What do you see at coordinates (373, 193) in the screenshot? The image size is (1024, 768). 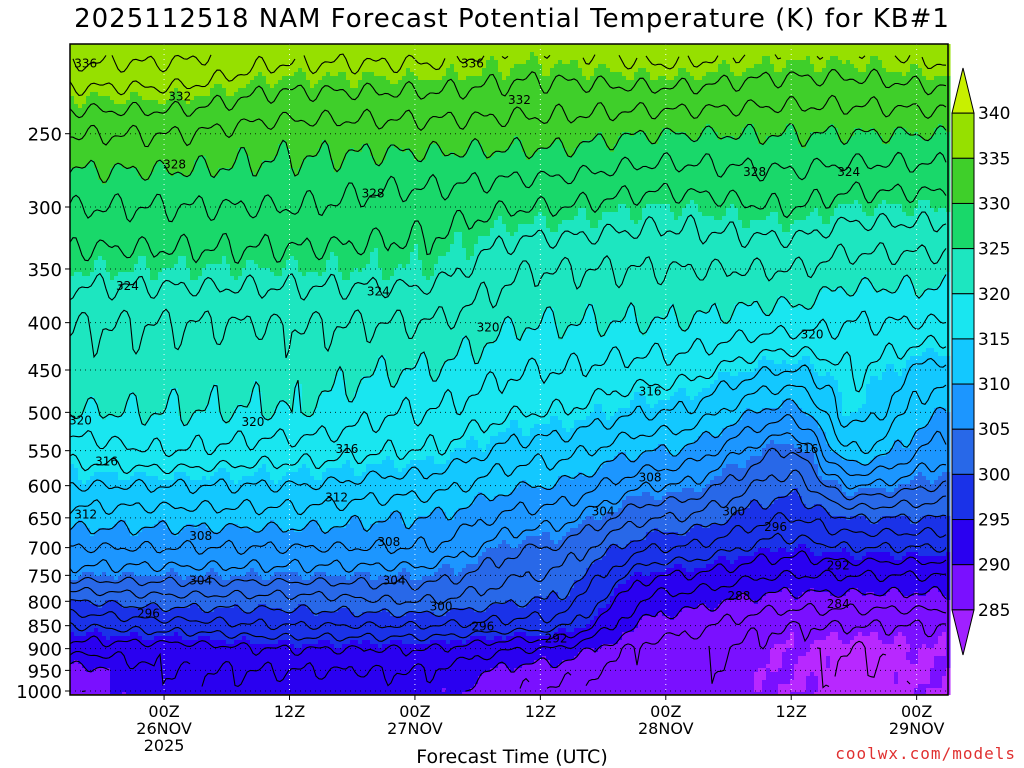 I see `contour-label-text: 328` at bounding box center [373, 193].